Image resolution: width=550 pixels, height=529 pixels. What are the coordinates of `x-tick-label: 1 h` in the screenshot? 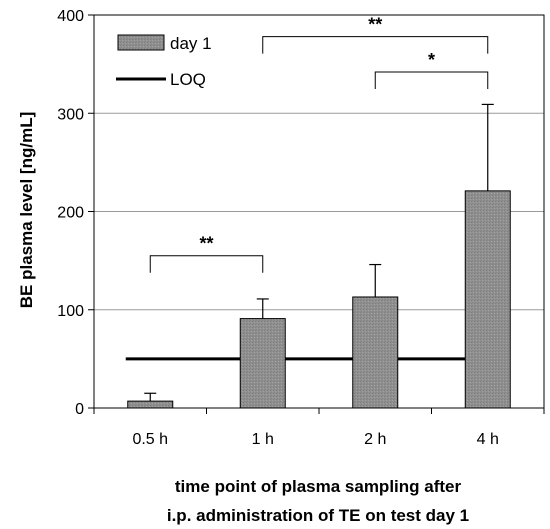 It's located at (263, 439).